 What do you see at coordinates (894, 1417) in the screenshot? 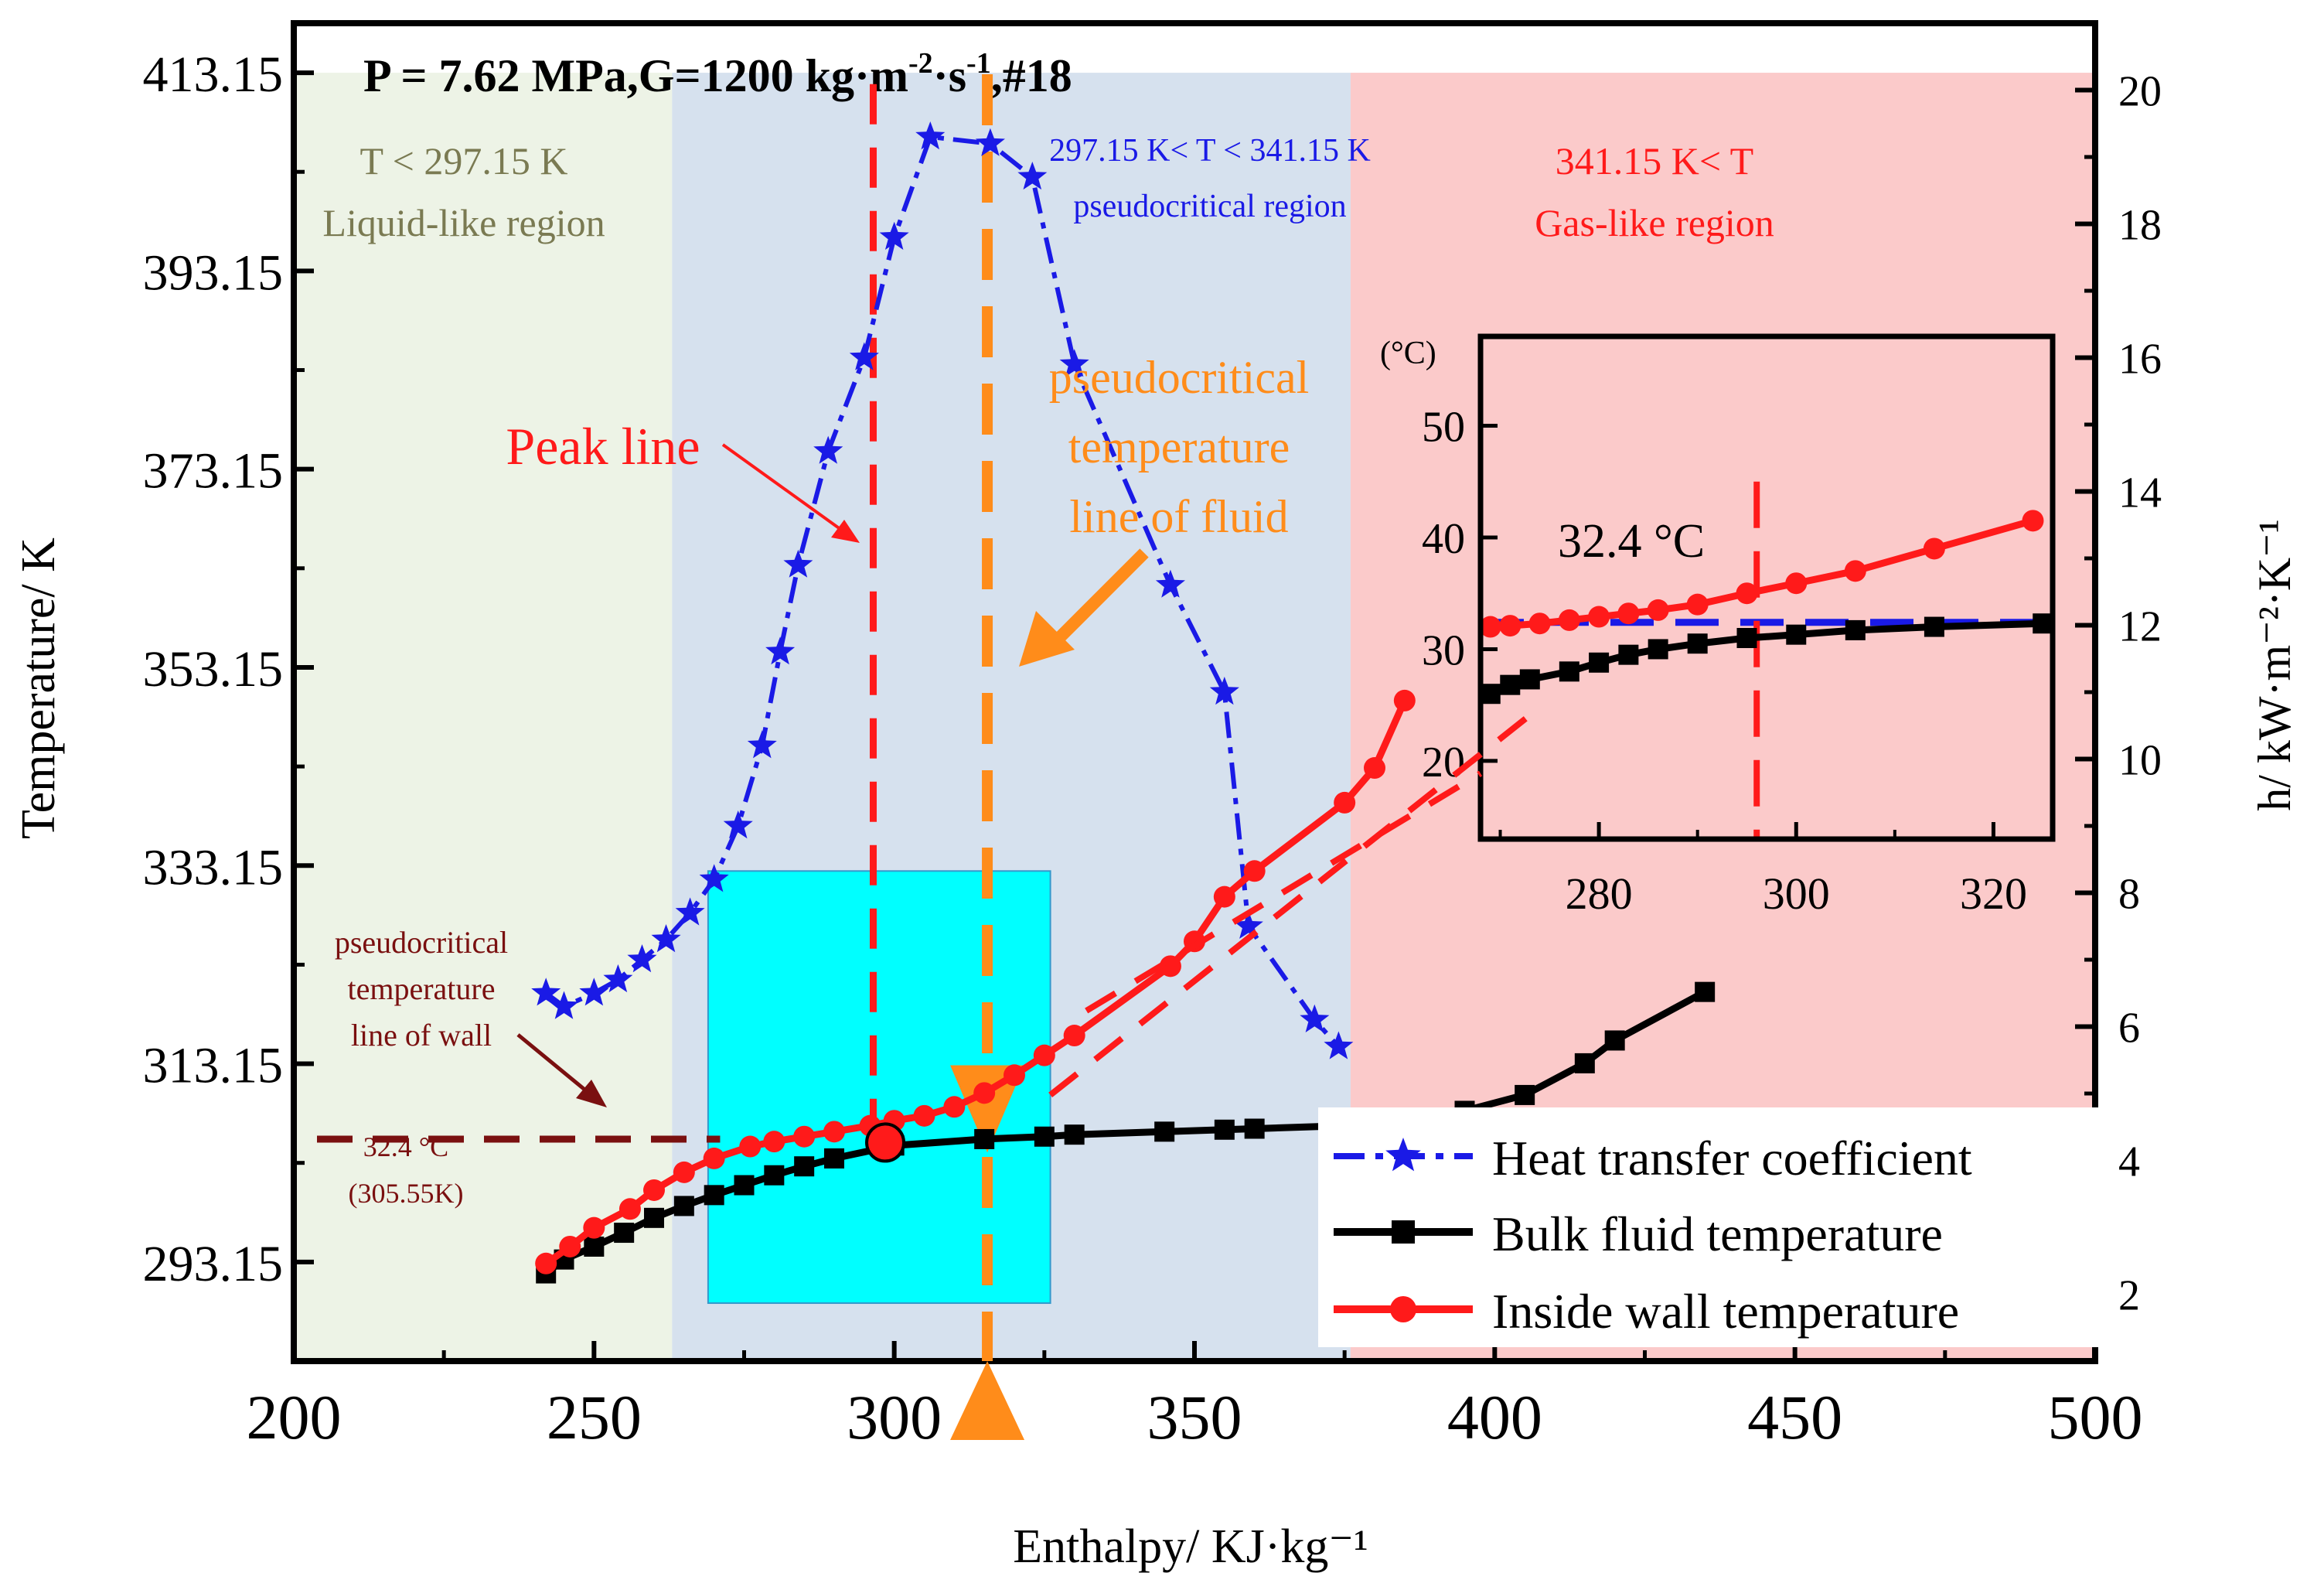
I see `x-tick-label: 300` at bounding box center [894, 1417].